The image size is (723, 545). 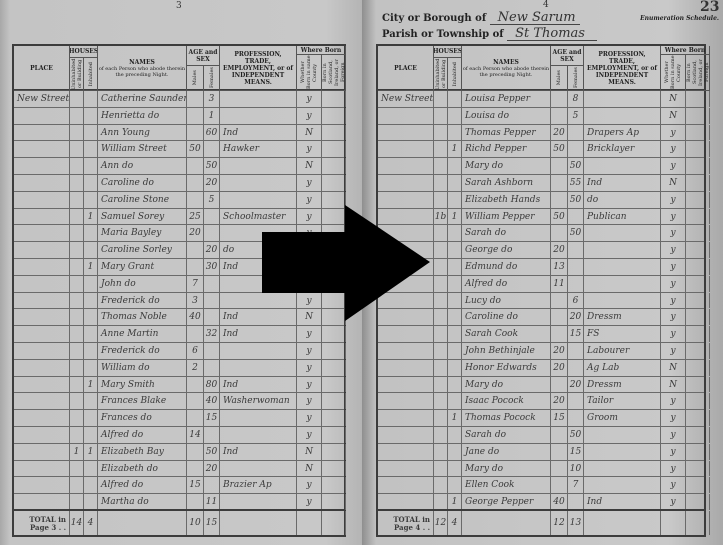 I want to click on cell-name: Mary do, so click(x=506, y=468).